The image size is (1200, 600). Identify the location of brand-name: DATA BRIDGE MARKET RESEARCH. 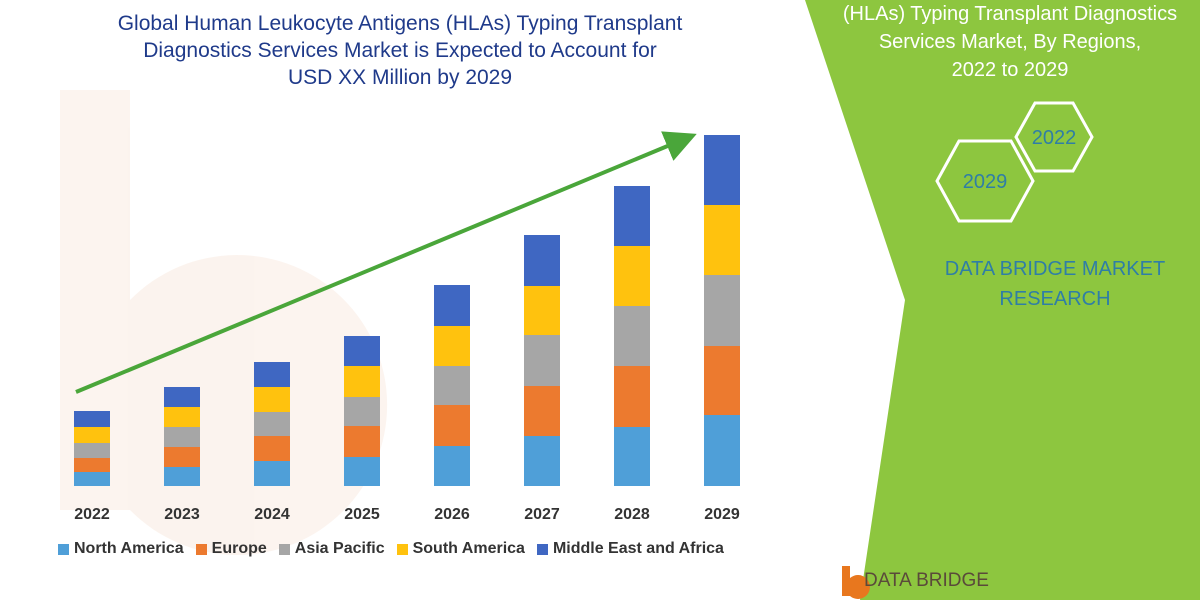
(1052, 284).